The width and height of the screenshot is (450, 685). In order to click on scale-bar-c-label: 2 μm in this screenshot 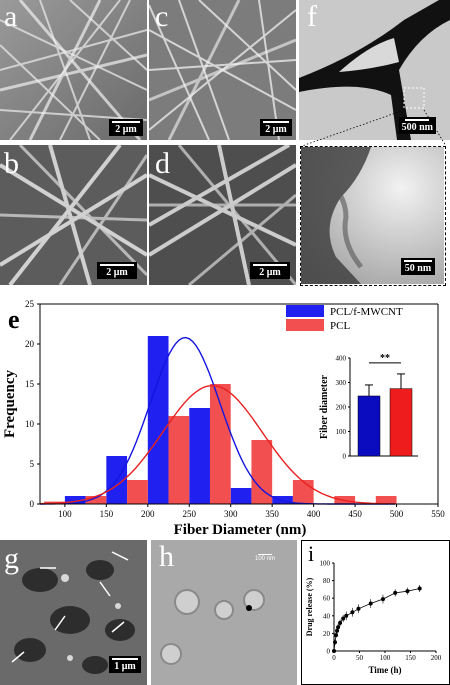, I will do `click(276, 129)`.